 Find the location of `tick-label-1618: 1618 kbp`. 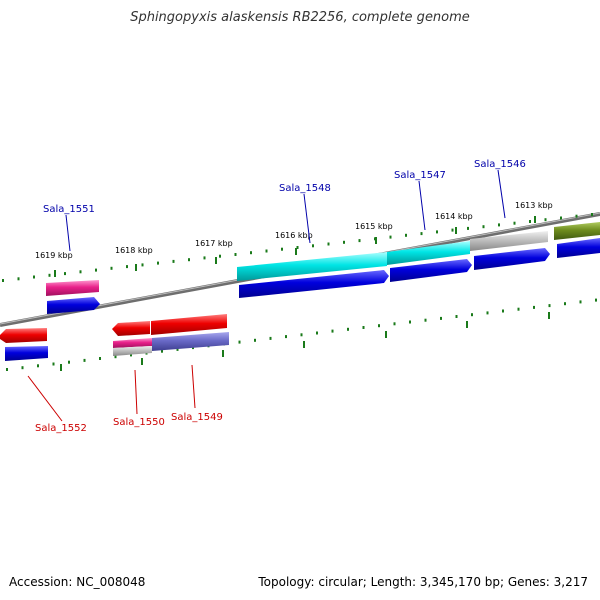

tick-label-1618: 1618 kbp is located at coordinates (134, 250).